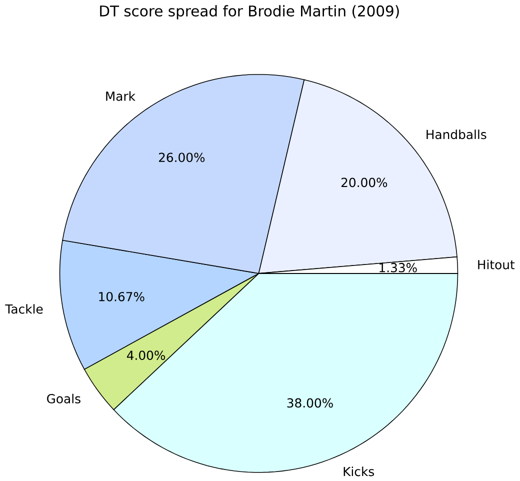  I want to click on chart-title: DT score spread for Brodie Martin (2009), so click(249, 12).